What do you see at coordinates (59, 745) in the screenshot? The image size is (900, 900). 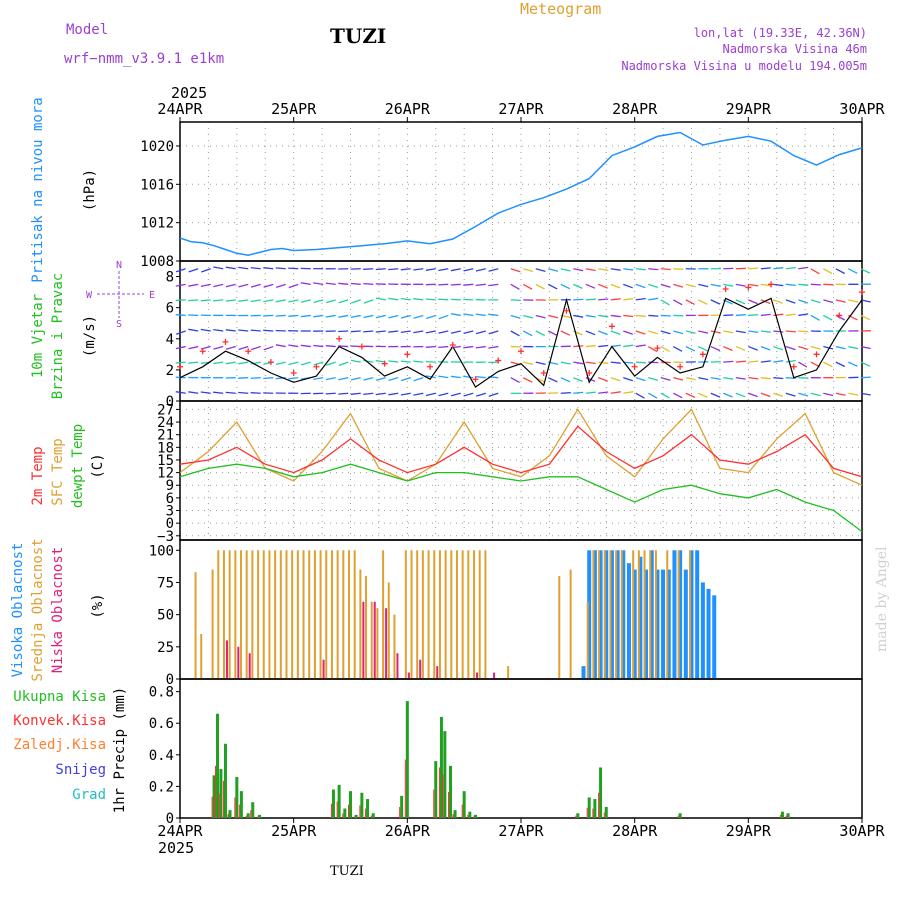 I see `precip-legend-frz: Zaledj.Kisa` at bounding box center [59, 745].